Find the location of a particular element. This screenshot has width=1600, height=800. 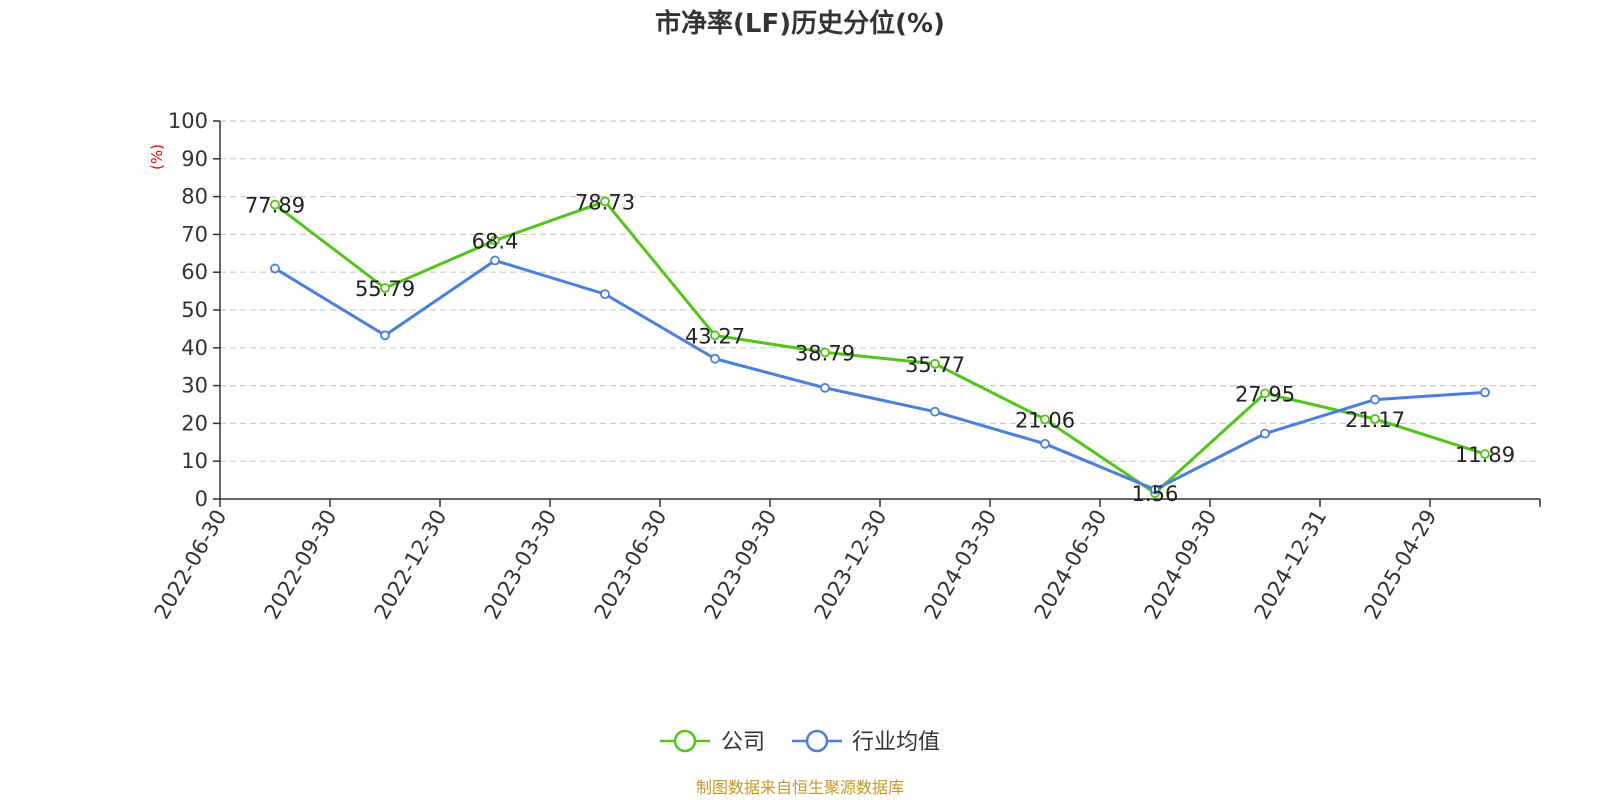

x-tick-label: 2024-03-30 is located at coordinates (961, 565).